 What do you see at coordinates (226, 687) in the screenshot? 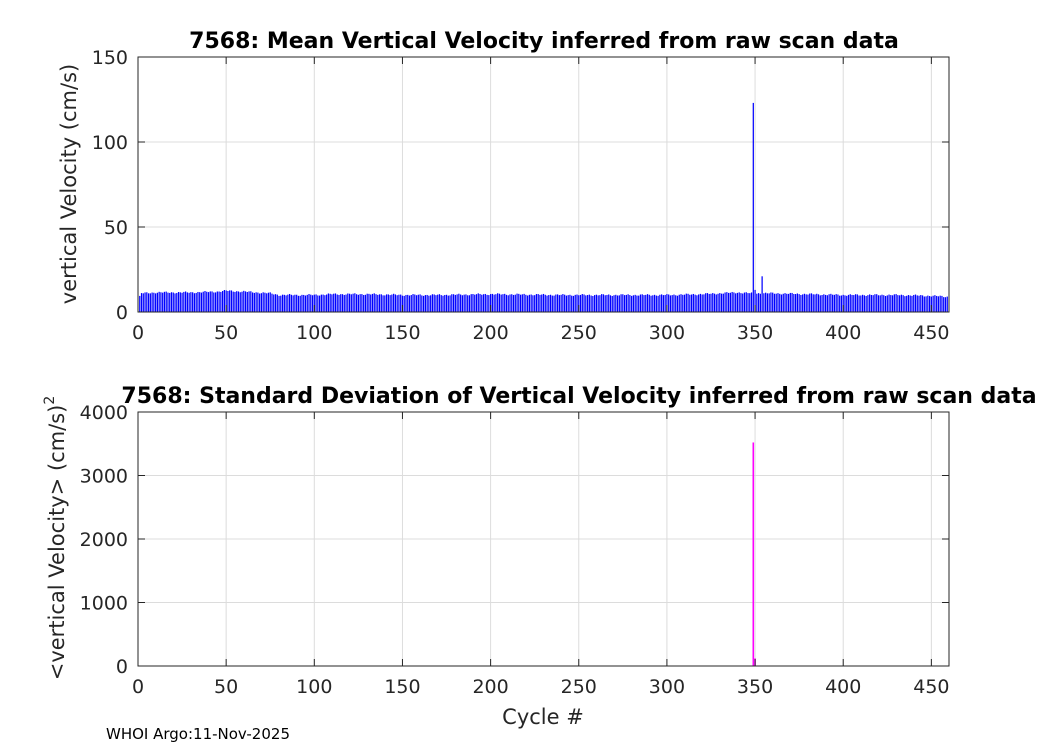
I see `x-tick-label: 50` at bounding box center [226, 687].